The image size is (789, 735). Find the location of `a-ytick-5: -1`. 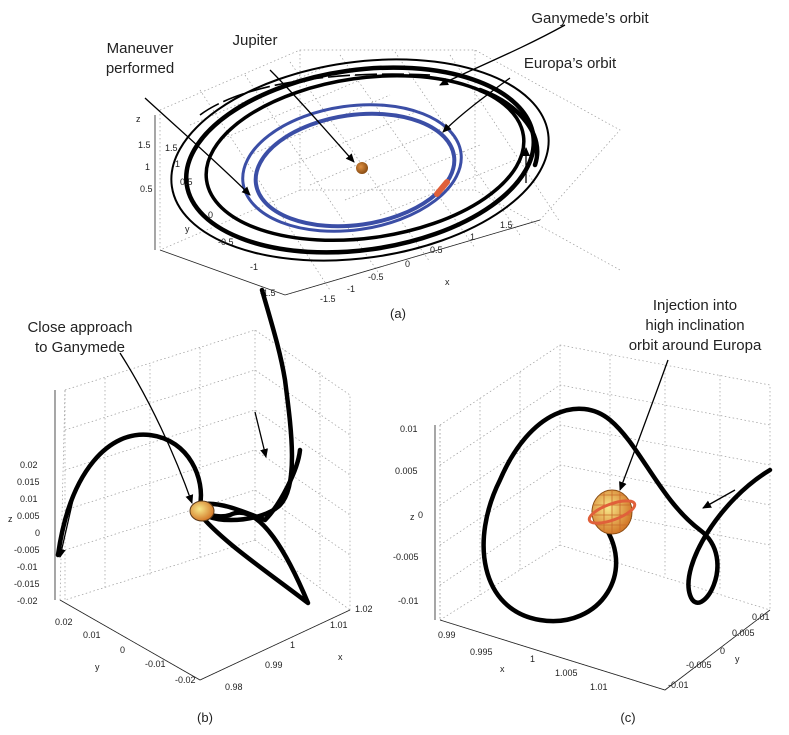

a-ytick-5: -1 is located at coordinates (254, 267).